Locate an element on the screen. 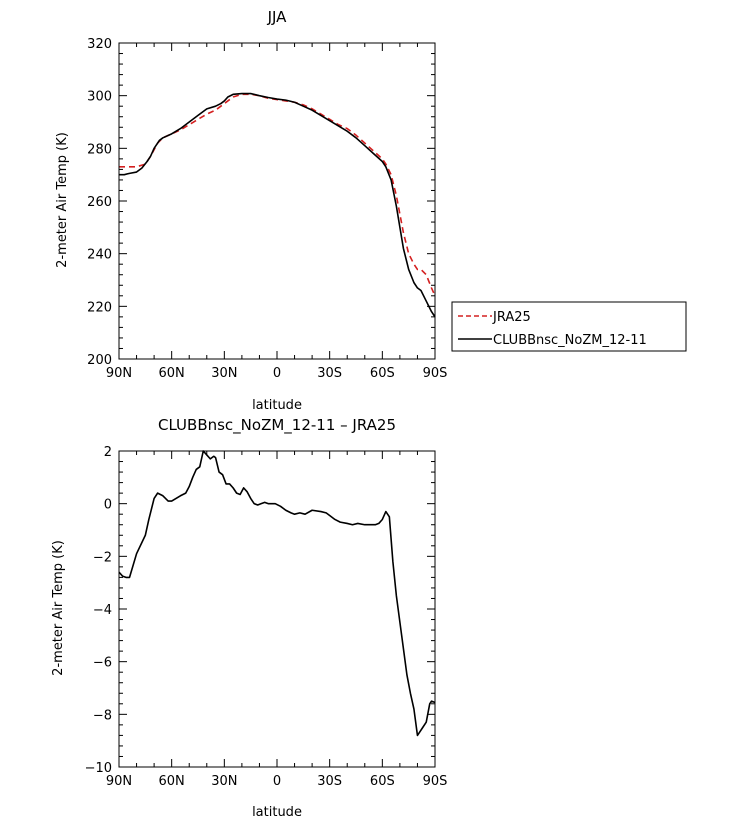  bottom-y-tick-label: −10 is located at coordinates (98, 768).